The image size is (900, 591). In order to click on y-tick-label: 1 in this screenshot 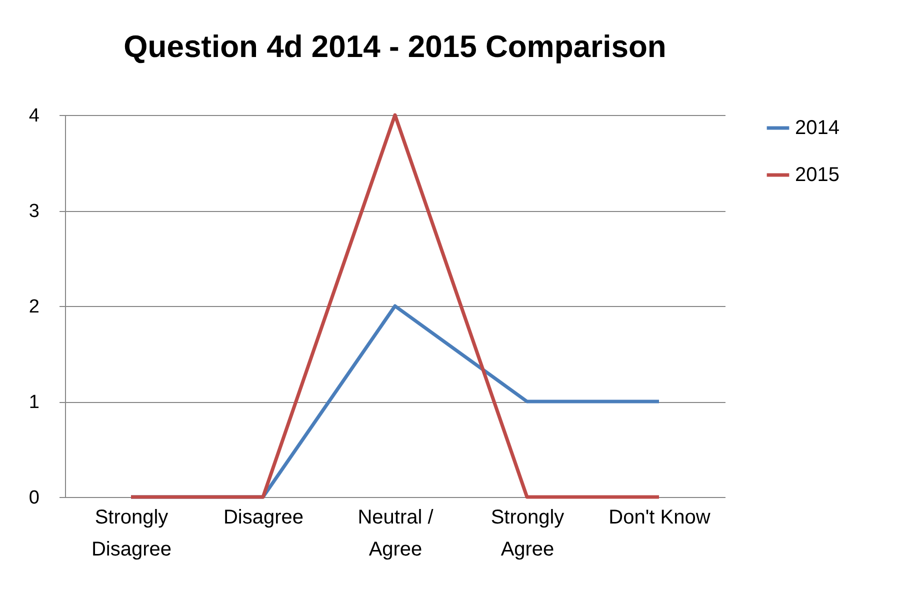, I will do `click(34, 402)`.